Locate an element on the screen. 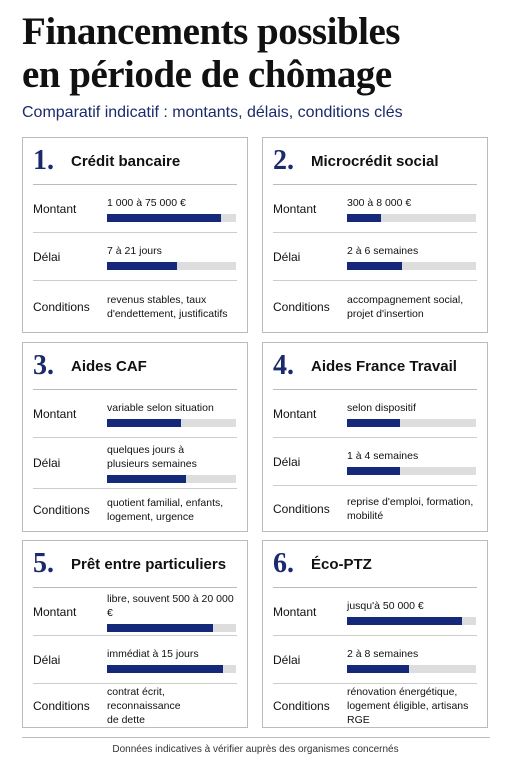 This screenshot has width=511, height=768. value-line: de dette is located at coordinates (126, 719).